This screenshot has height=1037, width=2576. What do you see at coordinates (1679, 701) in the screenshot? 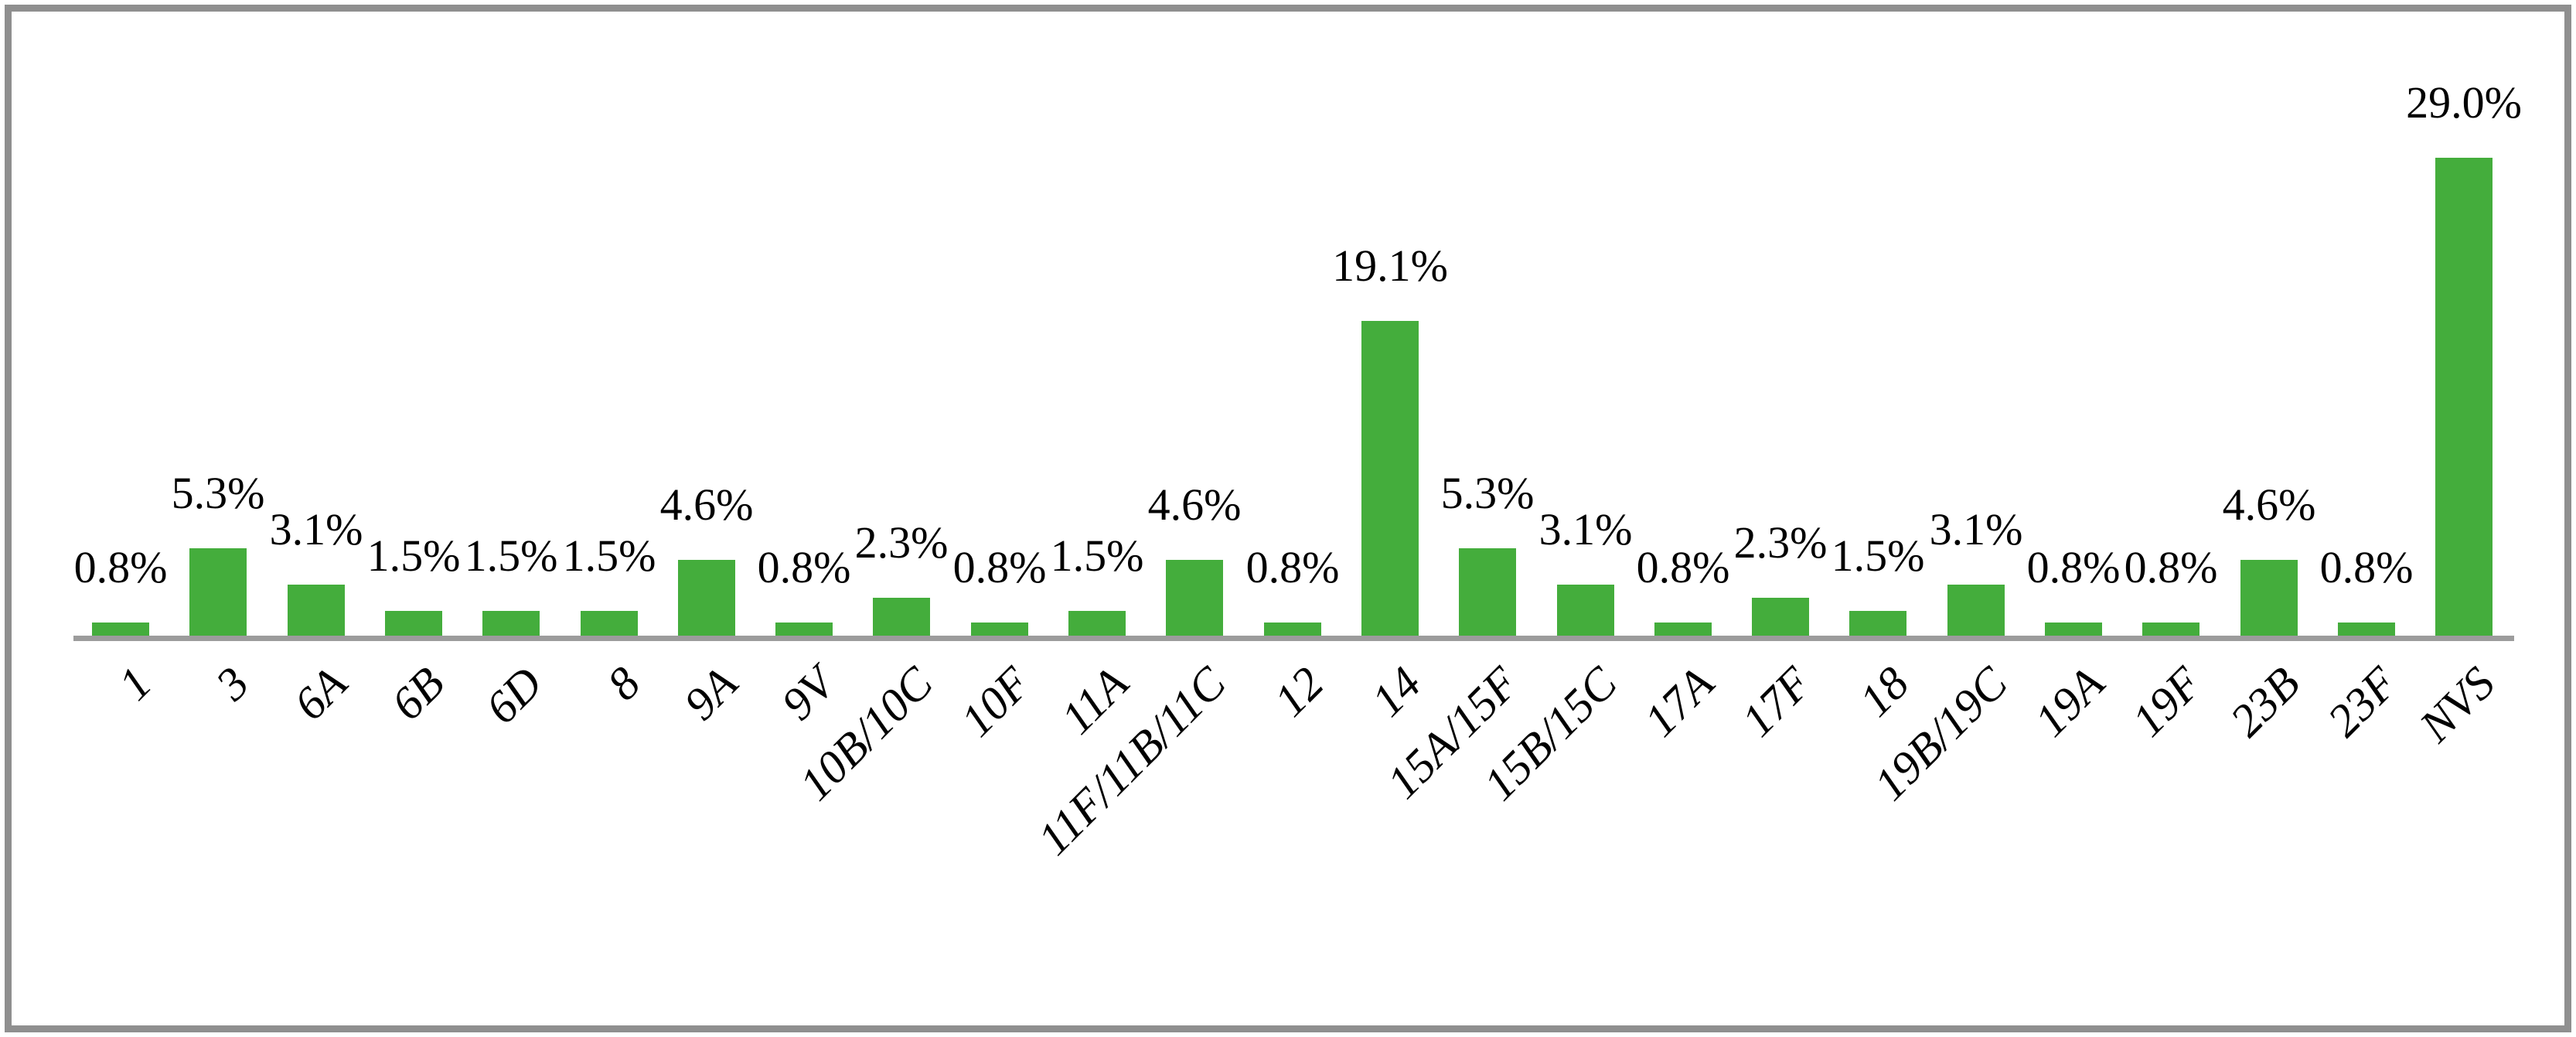
I see `x-axis-category-label-text: 17A` at bounding box center [1679, 701].